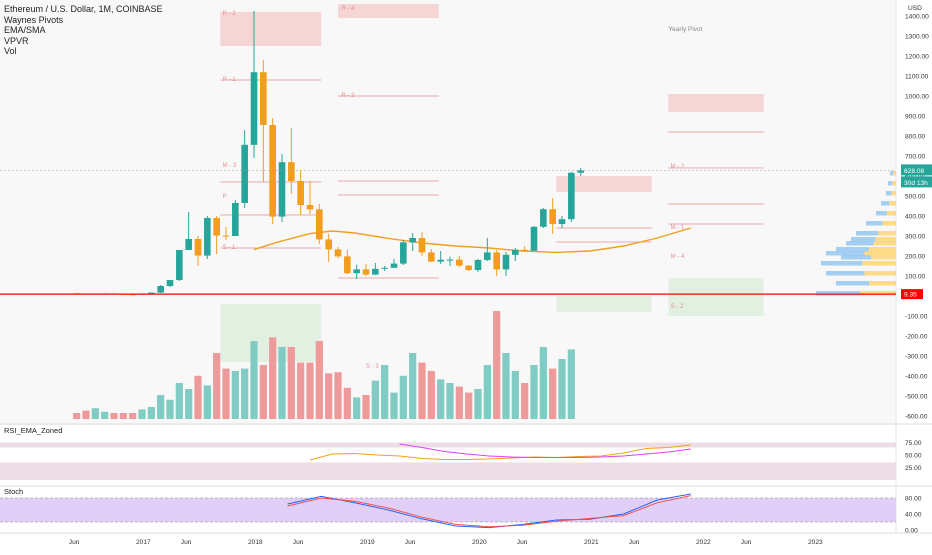  Describe the element at coordinates (916, 317) in the screenshot. I see `price-axis-tick: -100.00` at that location.